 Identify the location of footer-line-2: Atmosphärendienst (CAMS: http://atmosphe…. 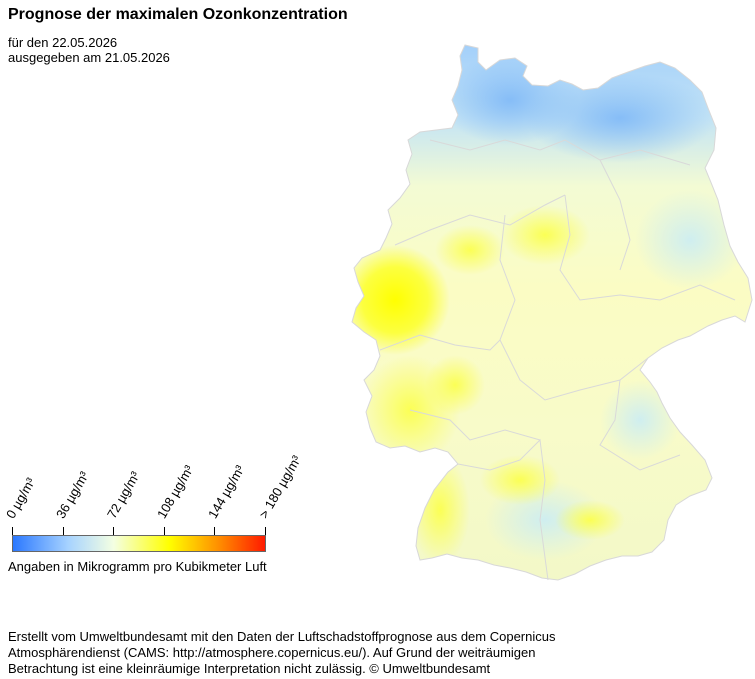
(272, 652).